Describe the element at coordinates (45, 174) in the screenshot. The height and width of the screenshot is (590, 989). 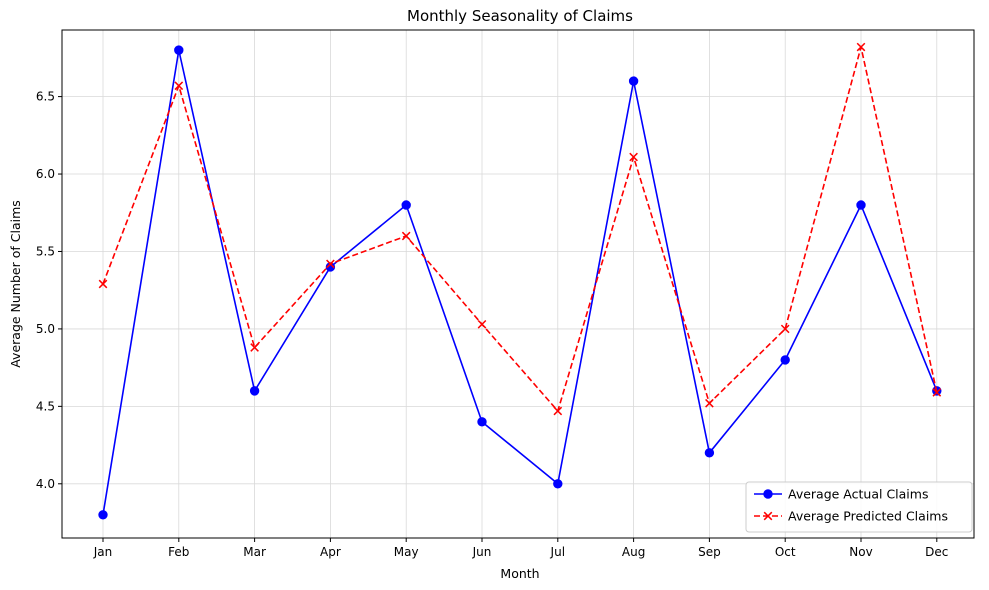
I see `y-tick-label: 6.0` at that location.